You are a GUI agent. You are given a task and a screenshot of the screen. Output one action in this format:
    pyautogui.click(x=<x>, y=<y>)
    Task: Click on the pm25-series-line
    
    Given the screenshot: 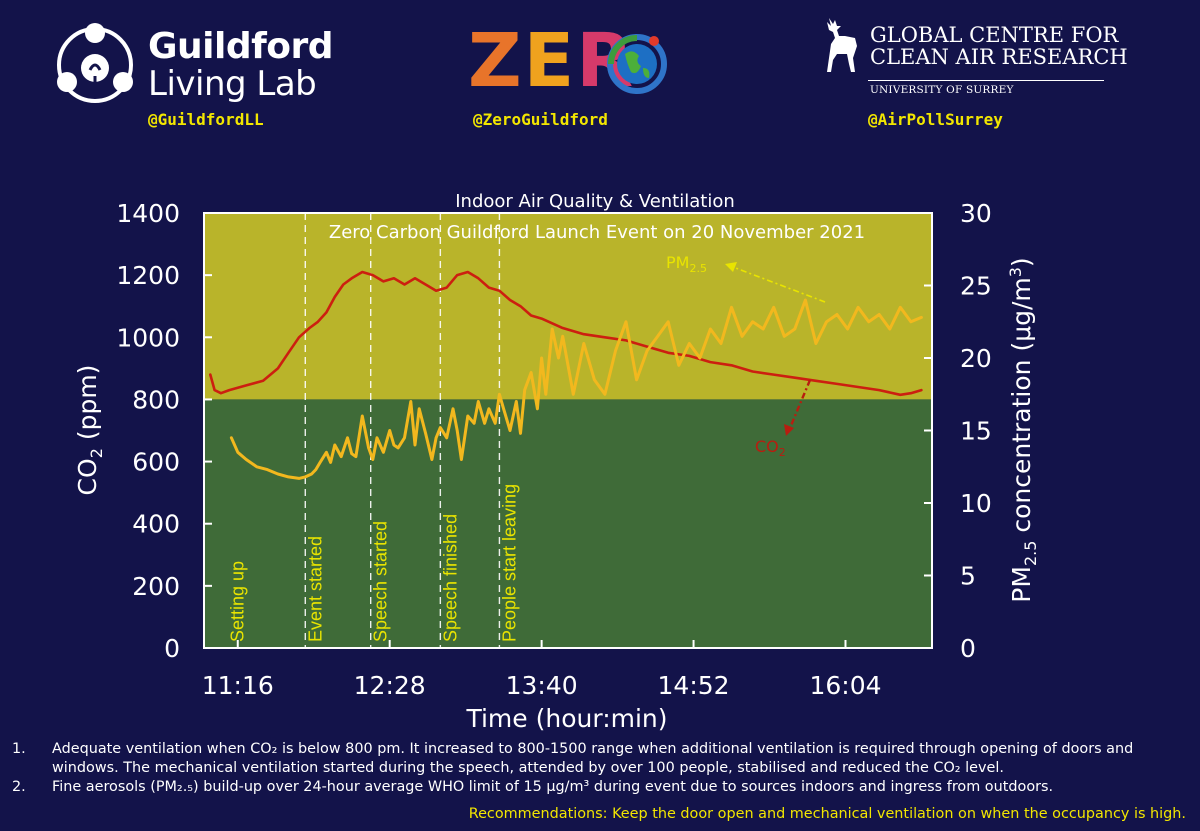 What is the action you would take?
    pyautogui.click(x=576, y=389)
    